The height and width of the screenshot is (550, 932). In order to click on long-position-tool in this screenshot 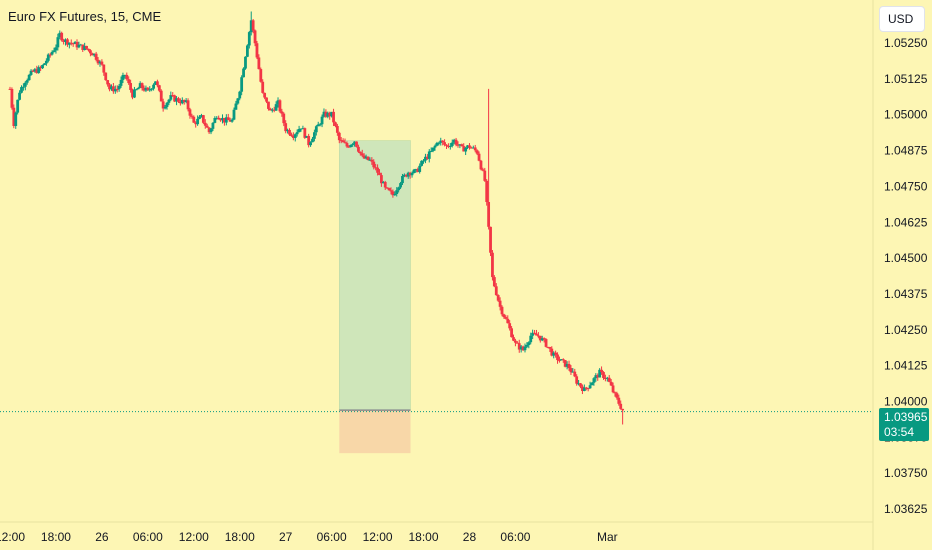, I will do `click(375, 297)`.